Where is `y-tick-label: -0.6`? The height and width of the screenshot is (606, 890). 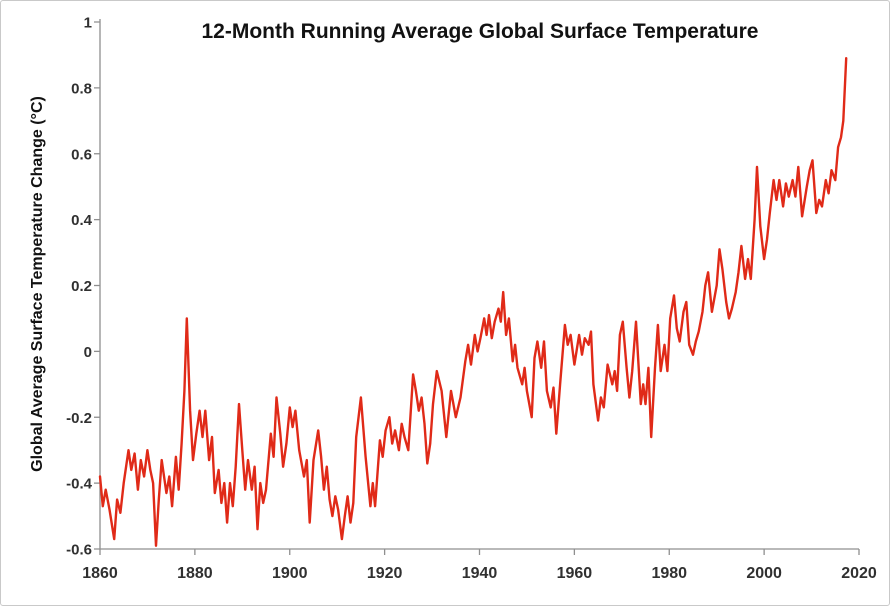
y-tick-label: -0.6 is located at coordinates (79, 550).